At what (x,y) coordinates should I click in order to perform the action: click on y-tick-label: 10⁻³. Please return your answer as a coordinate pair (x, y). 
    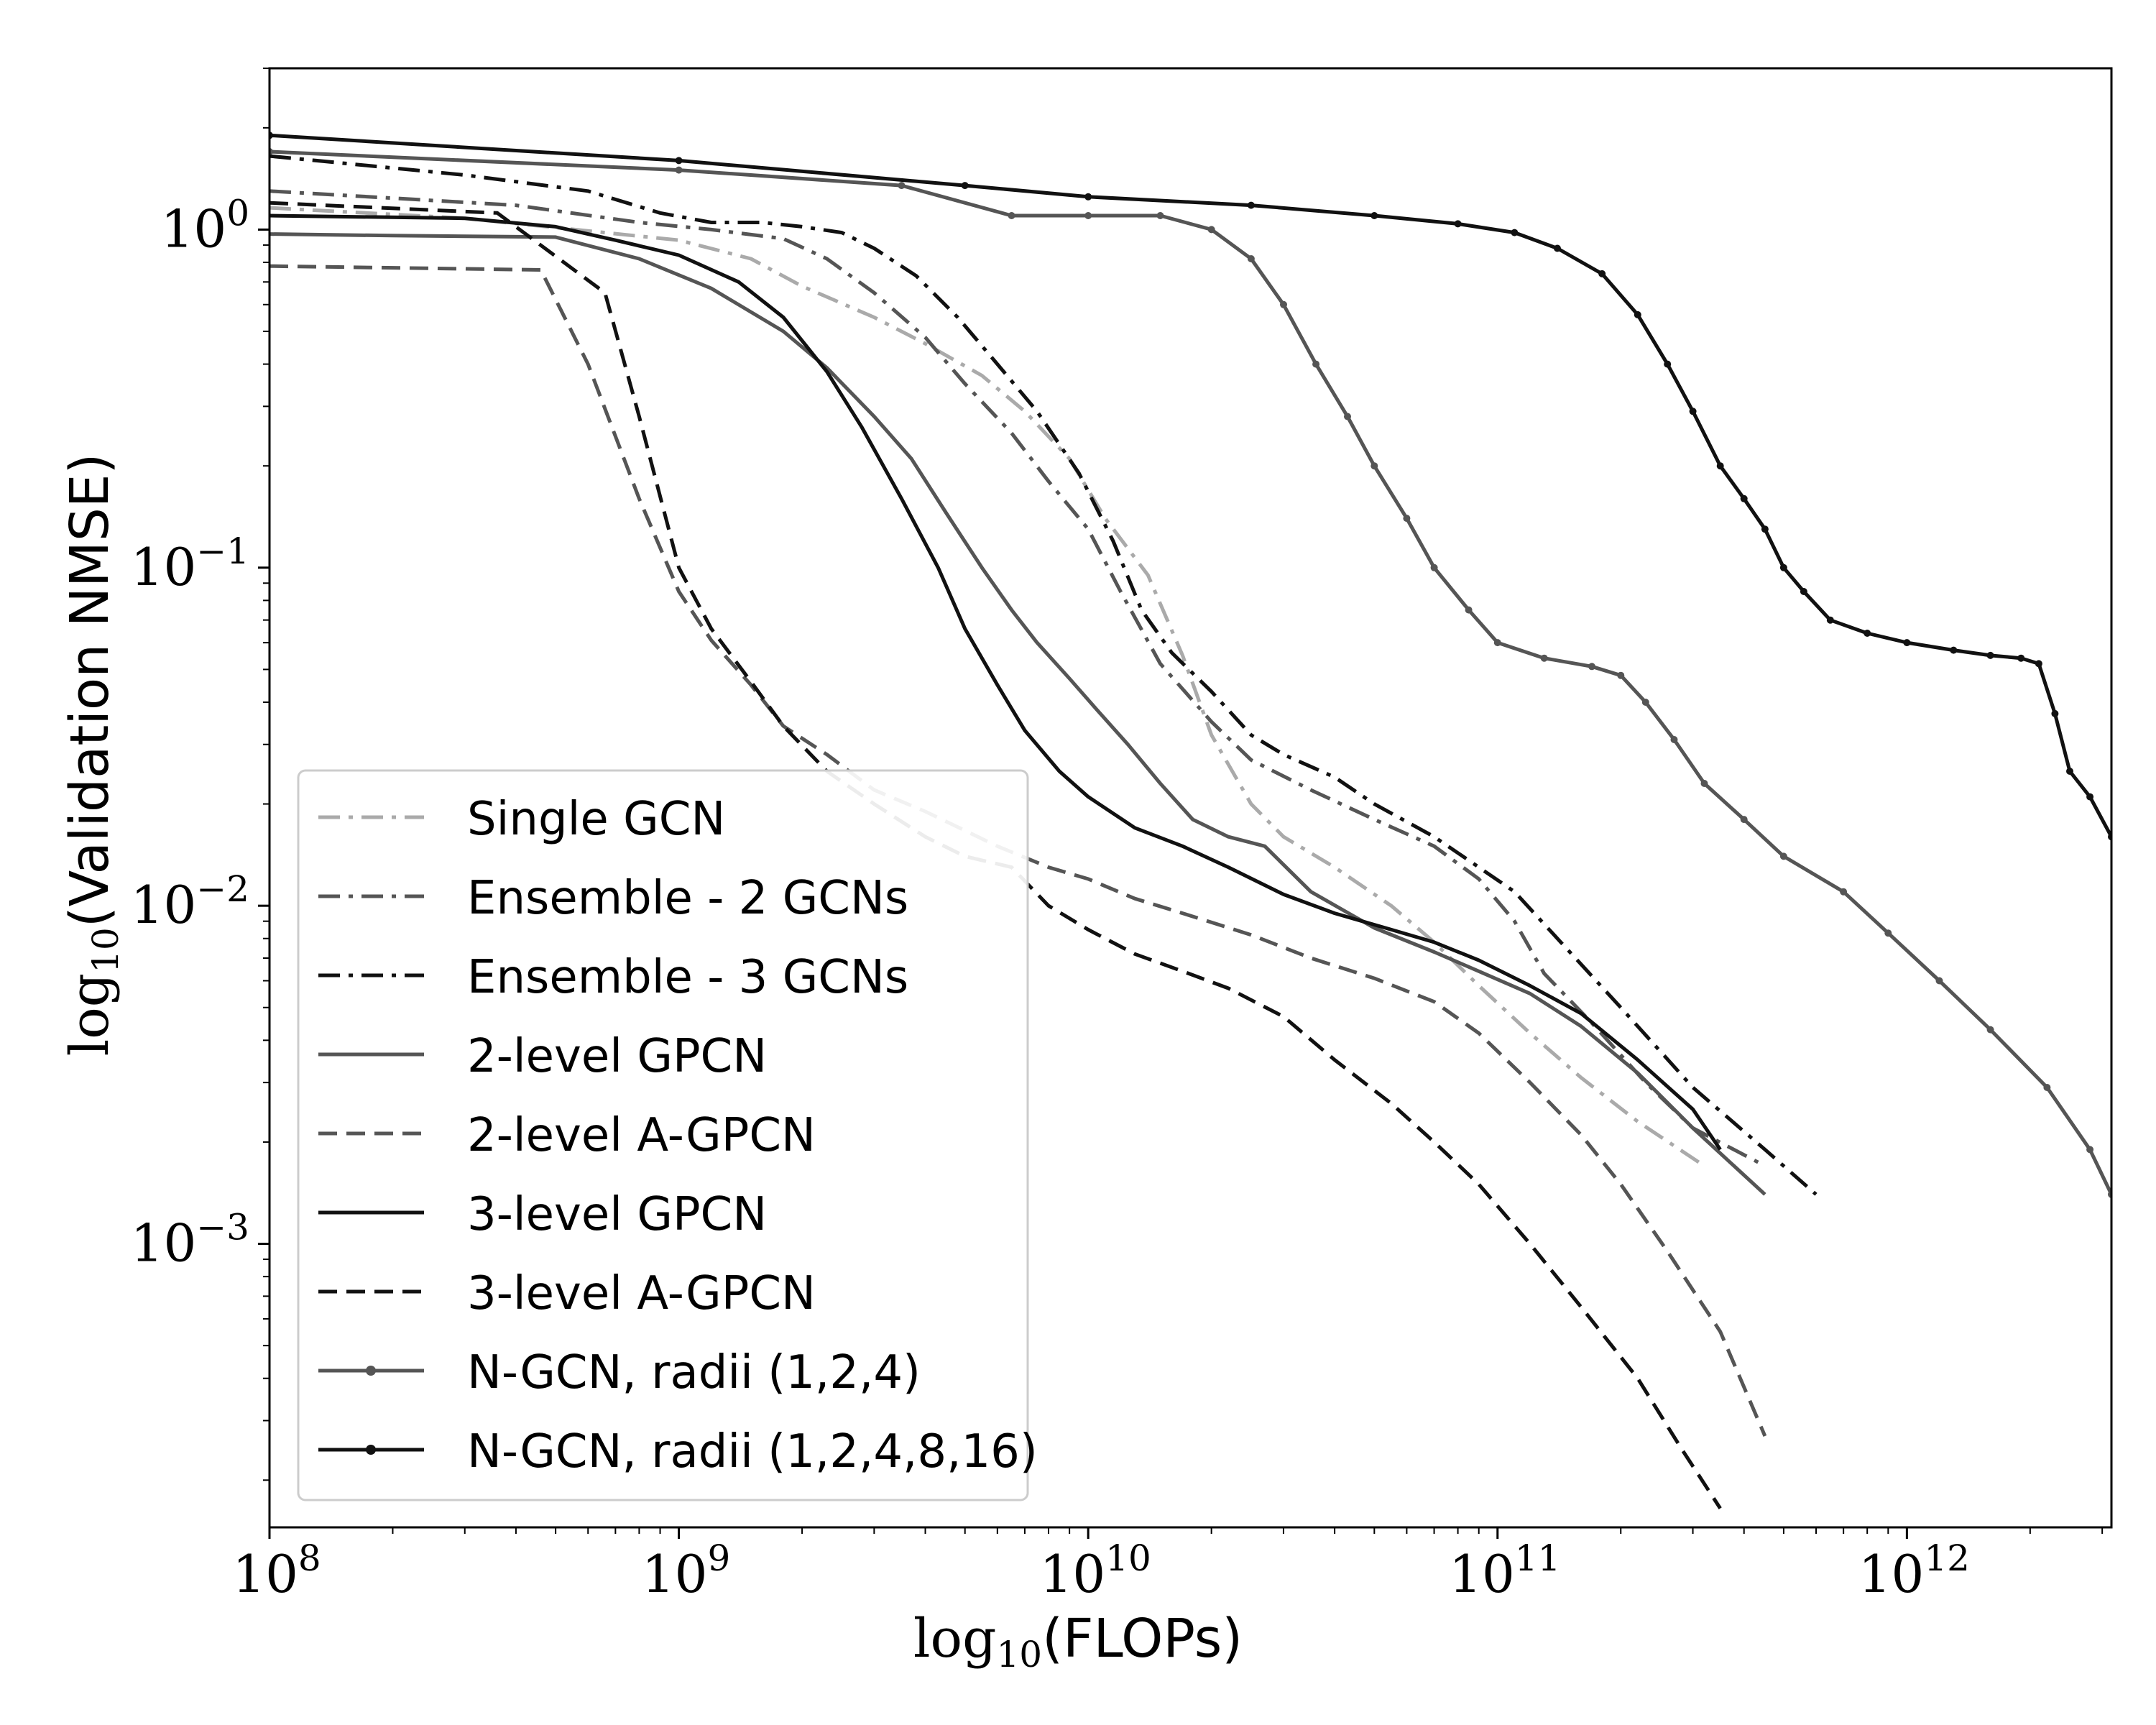
    Looking at the image, I should click on (190, 1240).